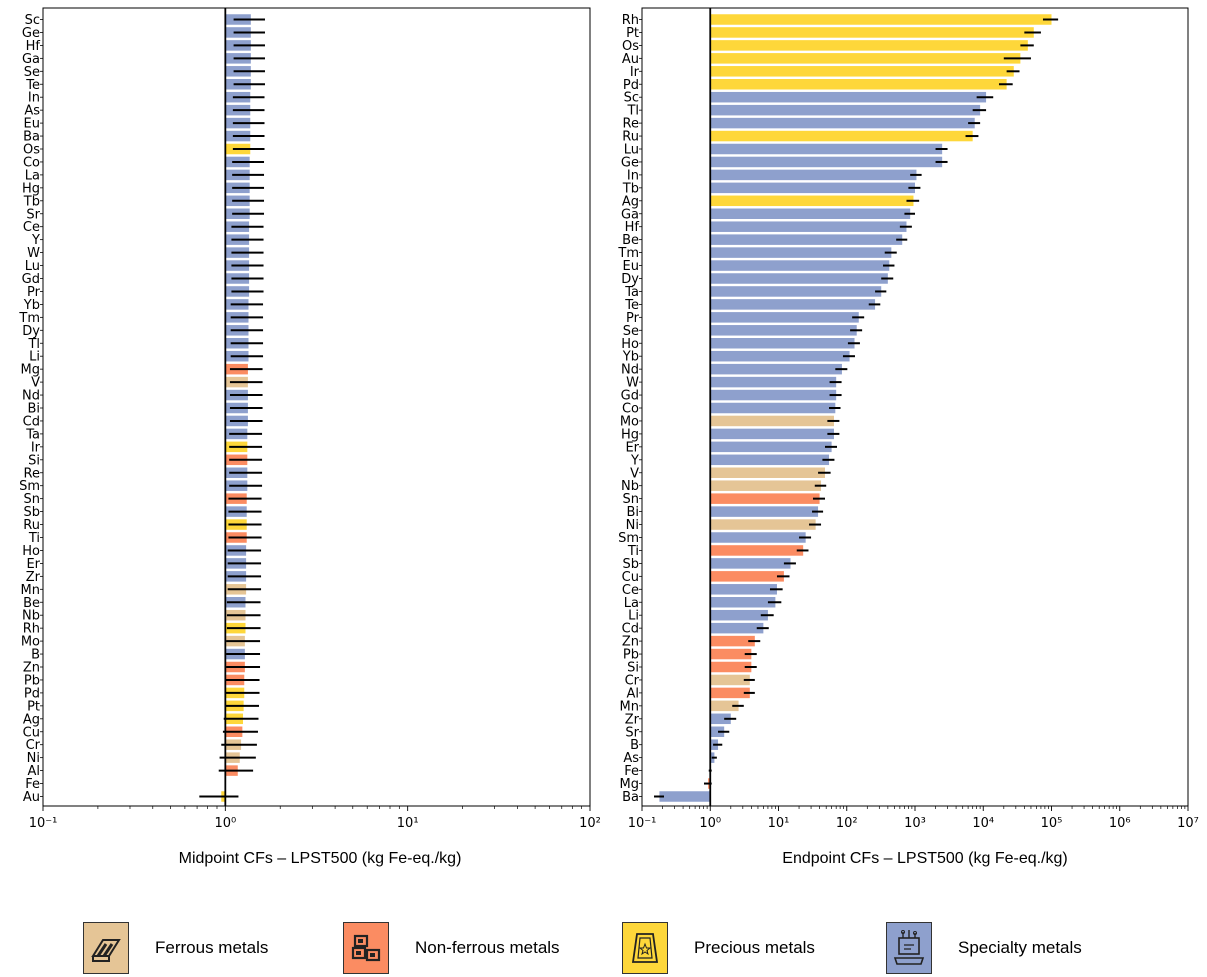 The image size is (1207, 977). Describe the element at coordinates (31, 305) in the screenshot. I see `midpoint-category-label-Yb: Yb` at that location.